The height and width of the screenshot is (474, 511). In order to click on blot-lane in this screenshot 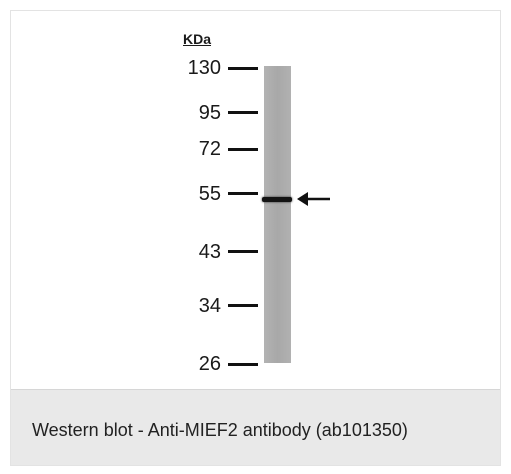, I will do `click(277, 214)`.